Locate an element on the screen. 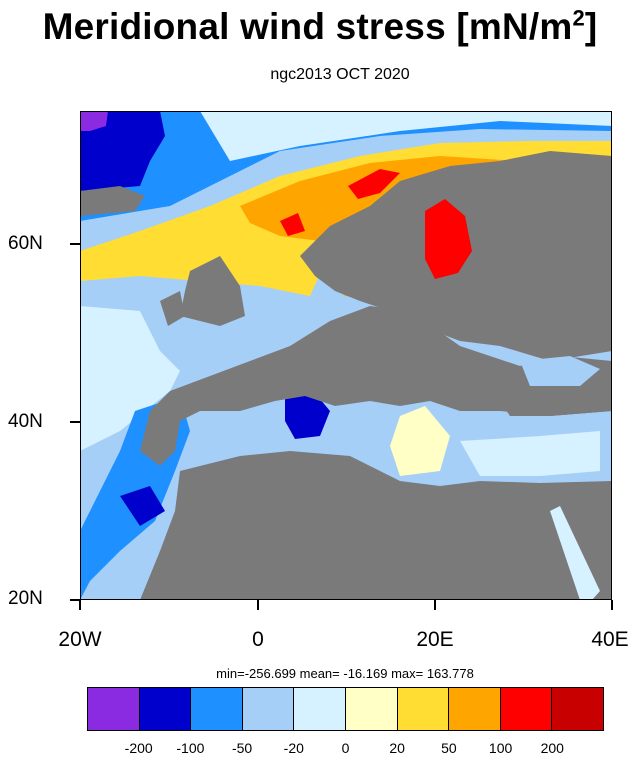 This screenshot has width=640, height=765. colorbar-label: -100 is located at coordinates (190, 748).